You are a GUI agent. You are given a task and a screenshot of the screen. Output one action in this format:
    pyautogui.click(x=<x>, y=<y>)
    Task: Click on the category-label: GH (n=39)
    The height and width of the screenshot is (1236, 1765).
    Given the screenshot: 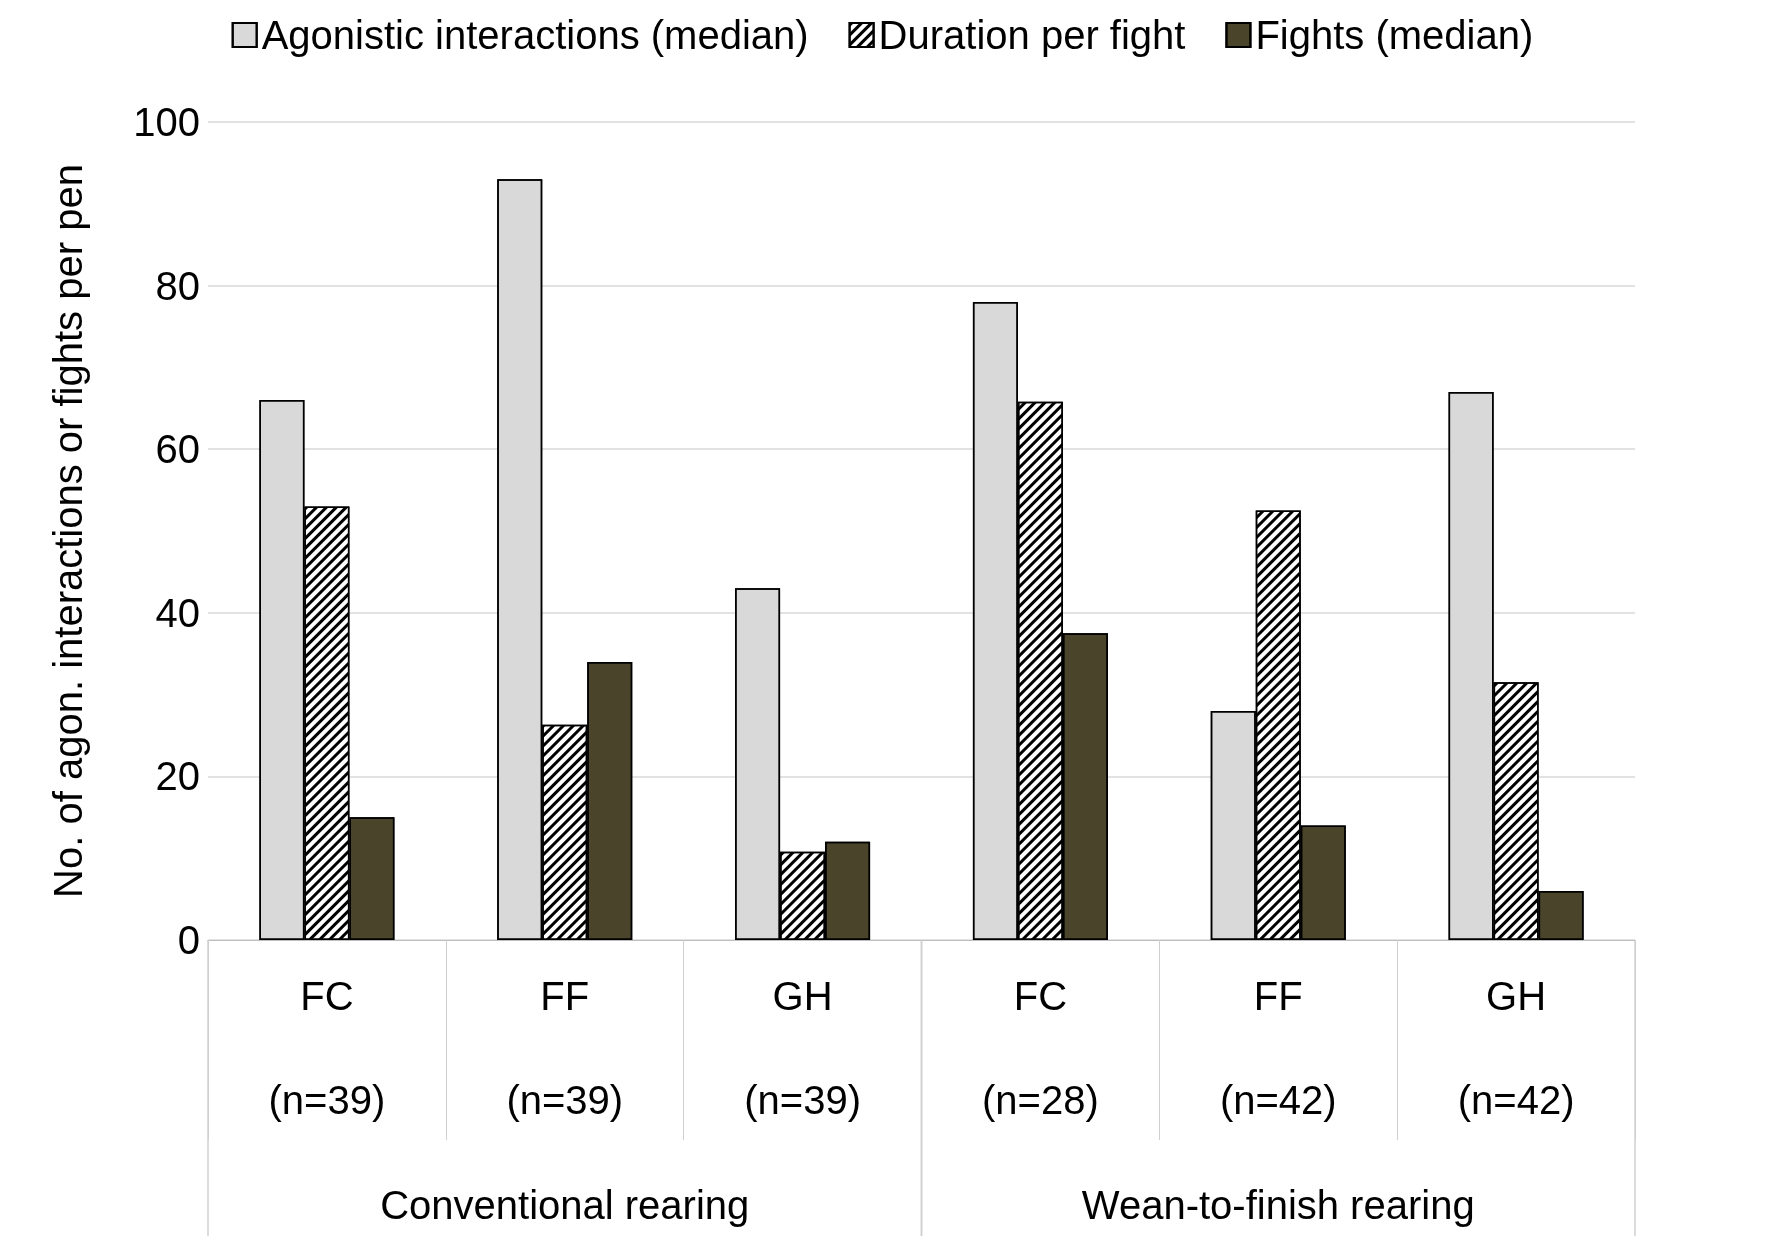 What is the action you would take?
    pyautogui.click(x=802, y=1048)
    